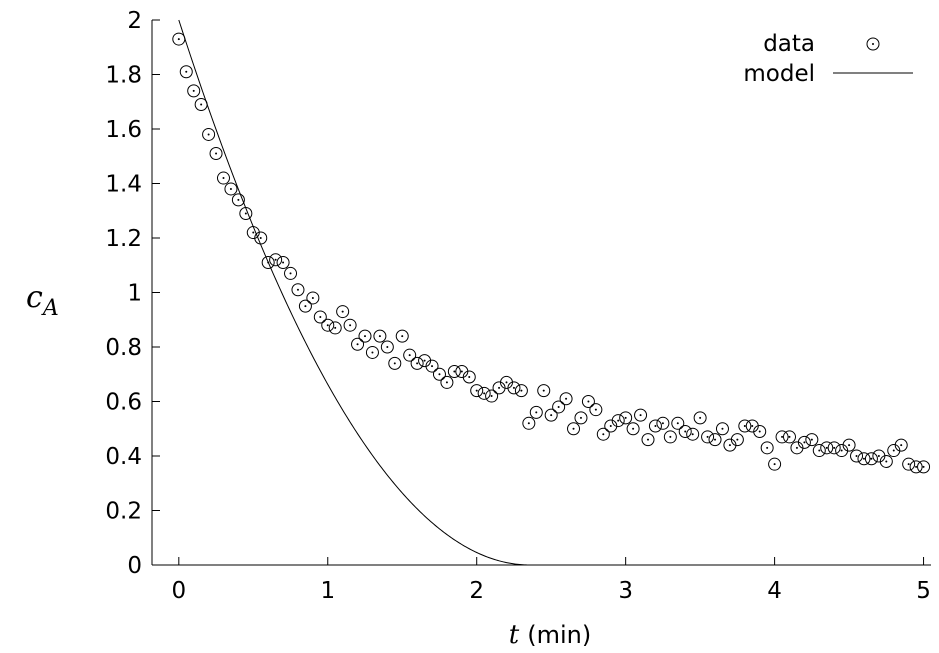 This screenshot has height=653, width=939. I want to click on y-tick-label: 0, so click(134, 566).